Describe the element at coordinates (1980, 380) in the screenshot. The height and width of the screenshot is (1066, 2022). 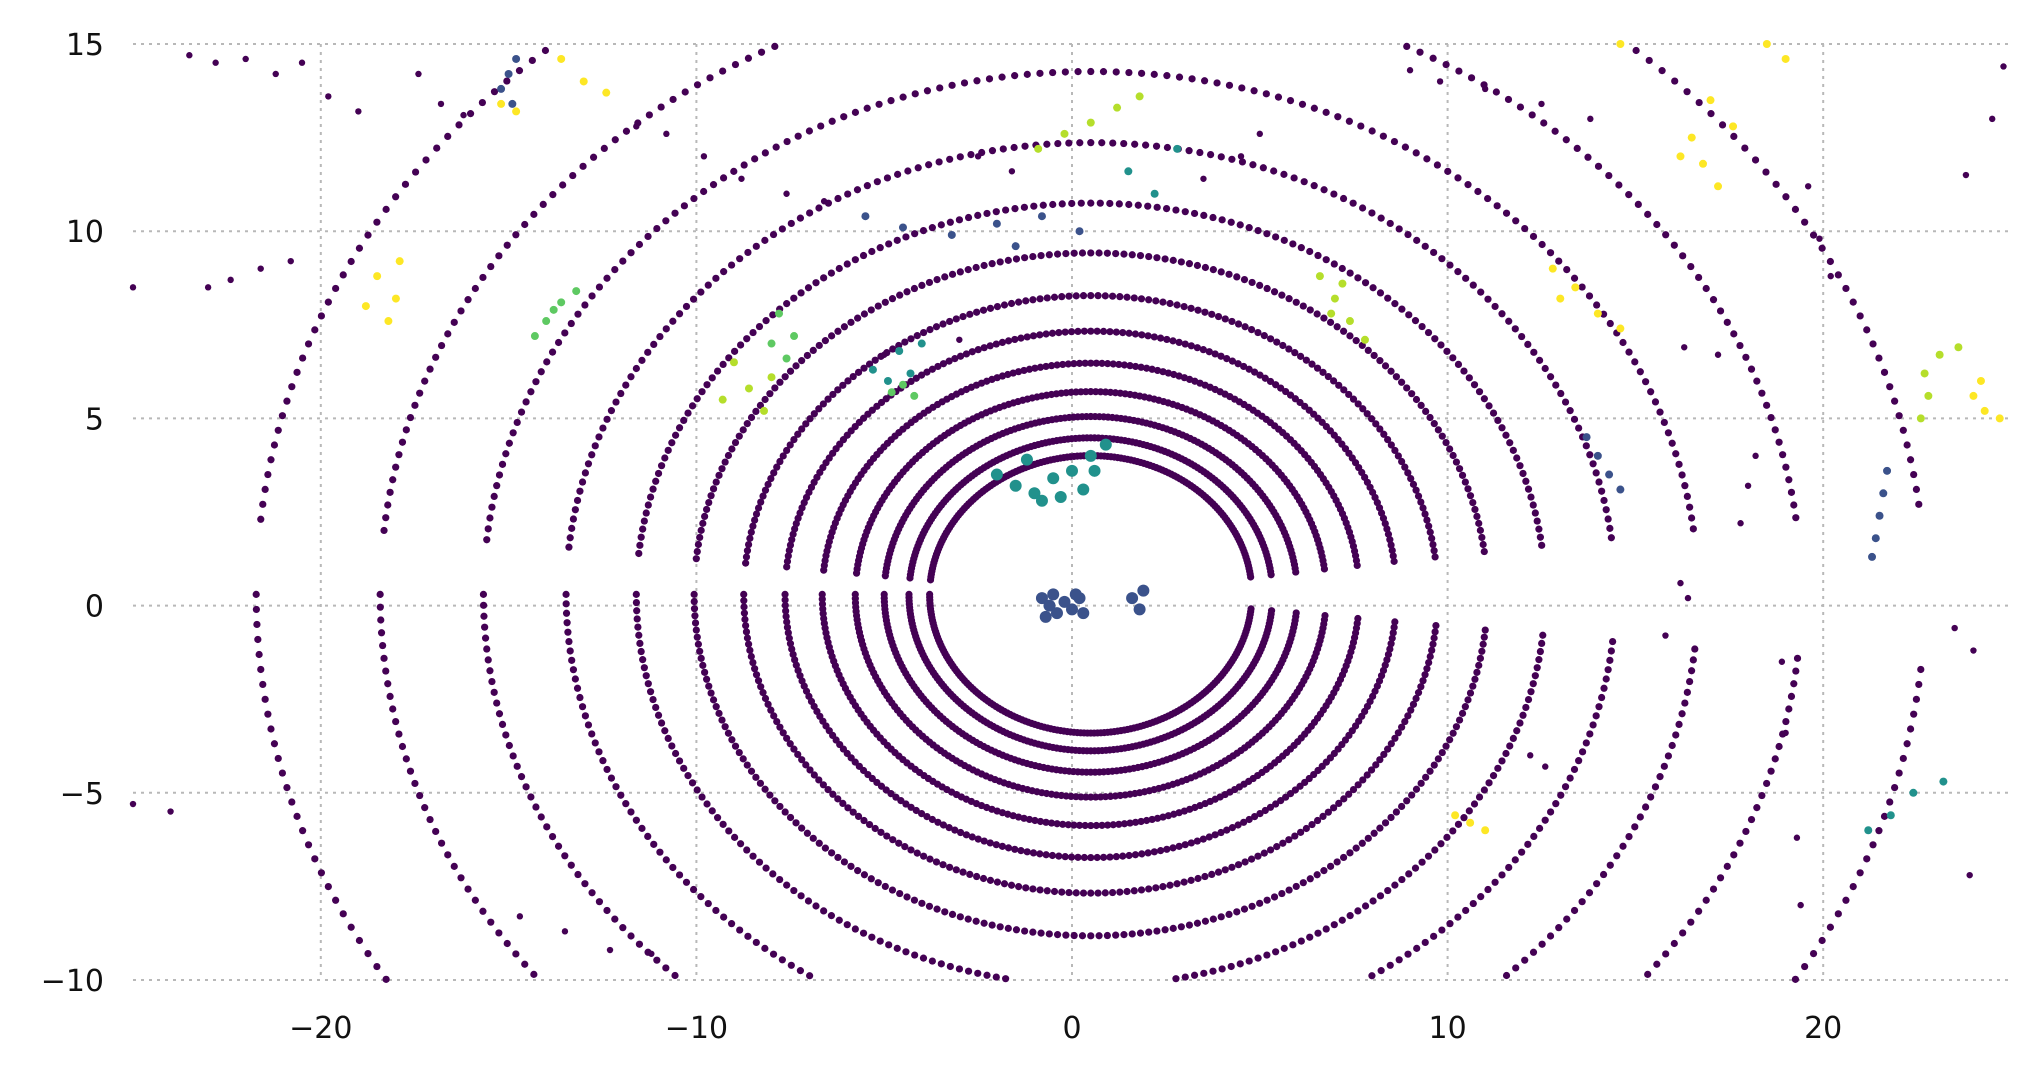
I see `cluster-13-point` at that location.